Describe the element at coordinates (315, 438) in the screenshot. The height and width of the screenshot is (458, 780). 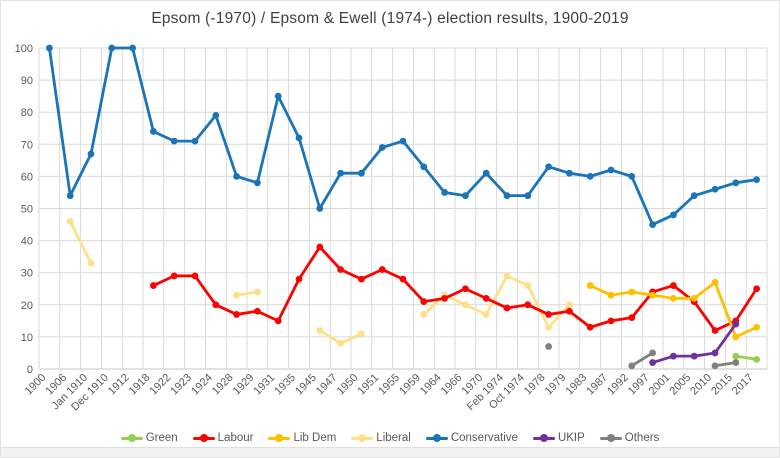
I see `legend-label-lib-dem: Lib Dem` at that location.